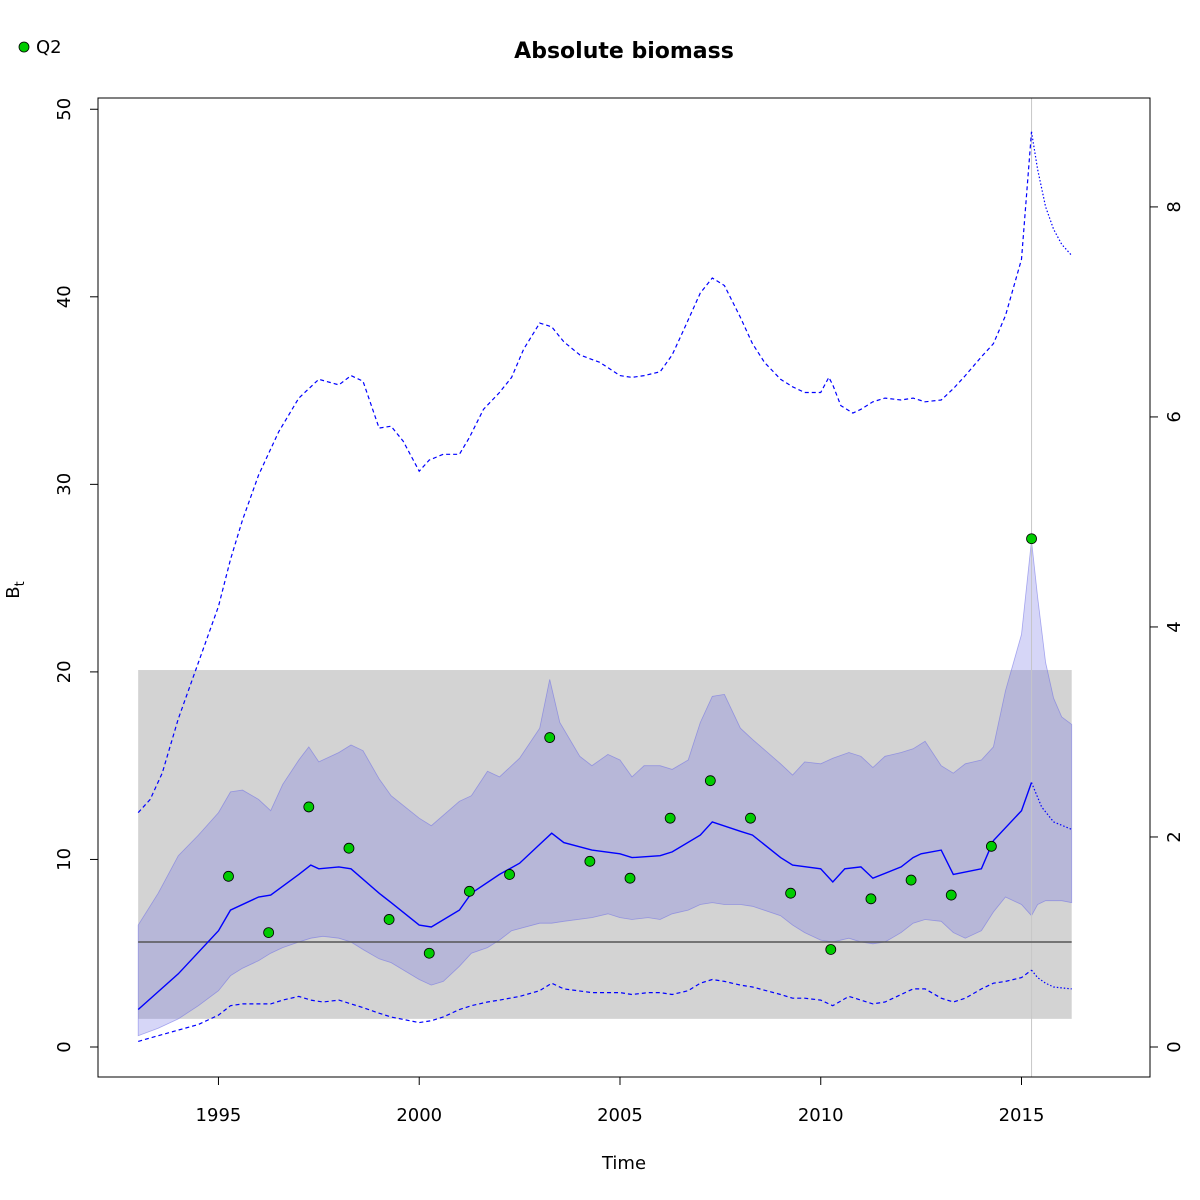 The height and width of the screenshot is (1200, 1200). I want to click on y2-tick-label: 6, so click(1174, 416).